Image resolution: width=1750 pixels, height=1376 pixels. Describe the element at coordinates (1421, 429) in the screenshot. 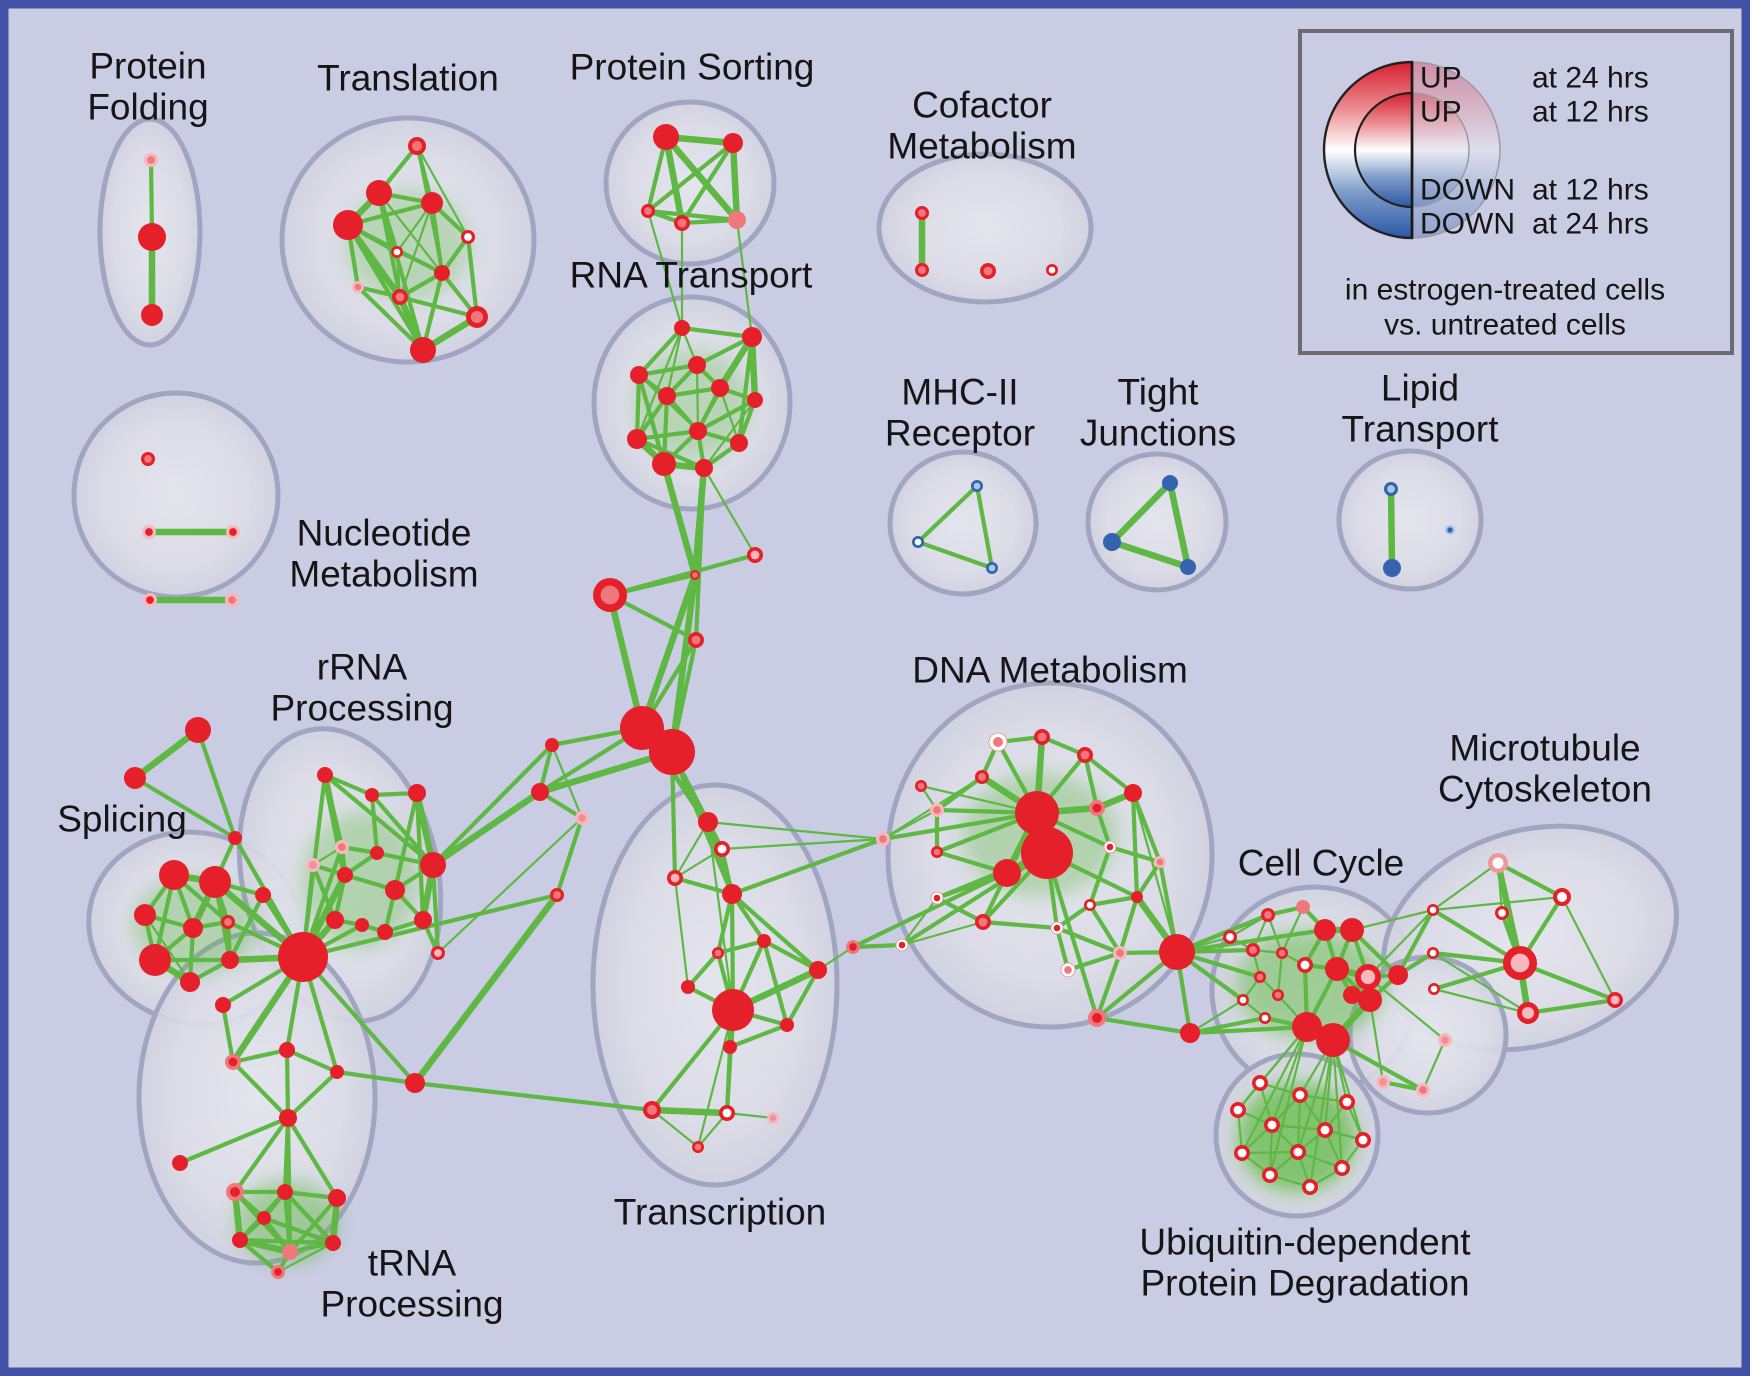

I see `cluster-lipid-transport-label: Transport` at that location.